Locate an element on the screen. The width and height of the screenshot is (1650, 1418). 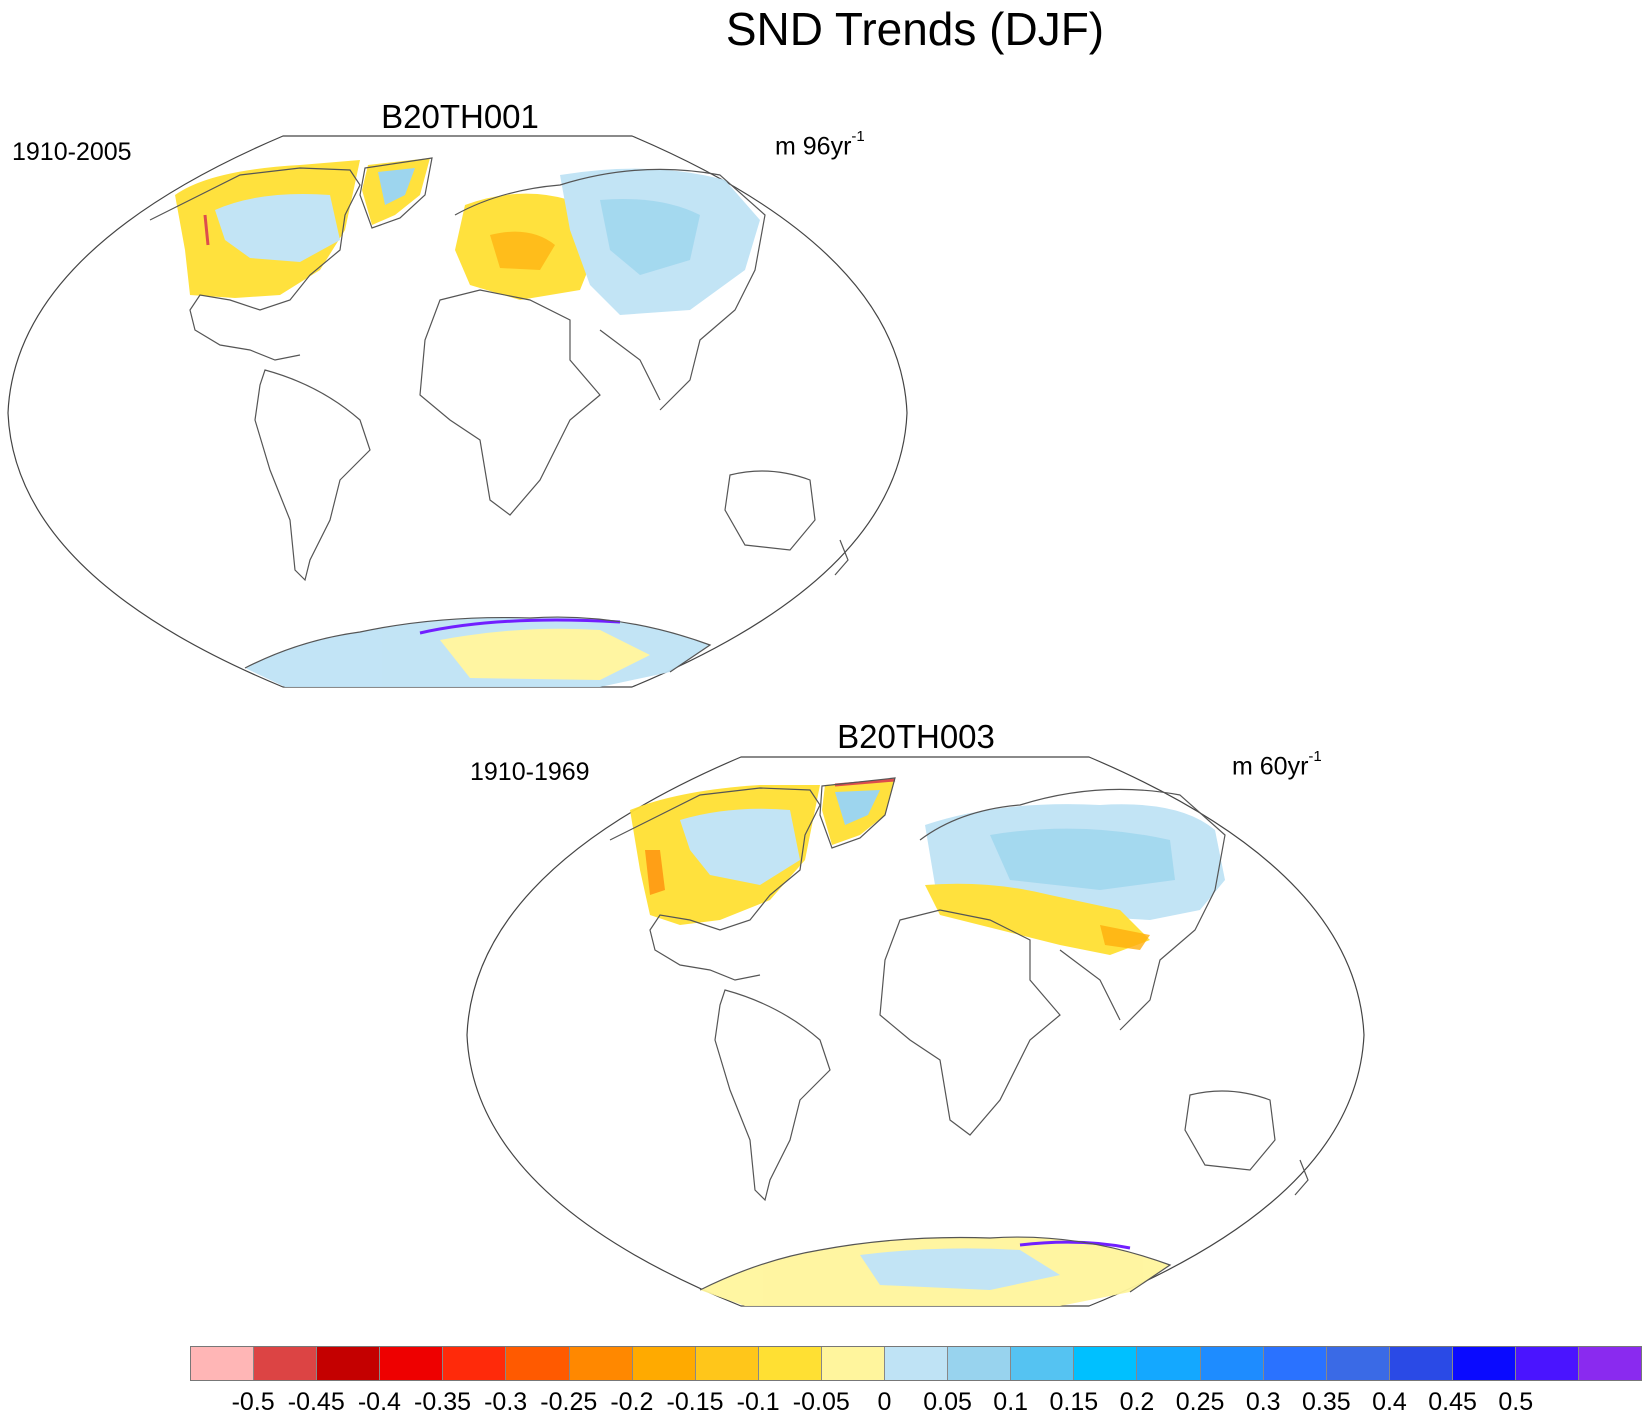
colorbar-tick-label: -0.3 is located at coordinates (506, 1402).